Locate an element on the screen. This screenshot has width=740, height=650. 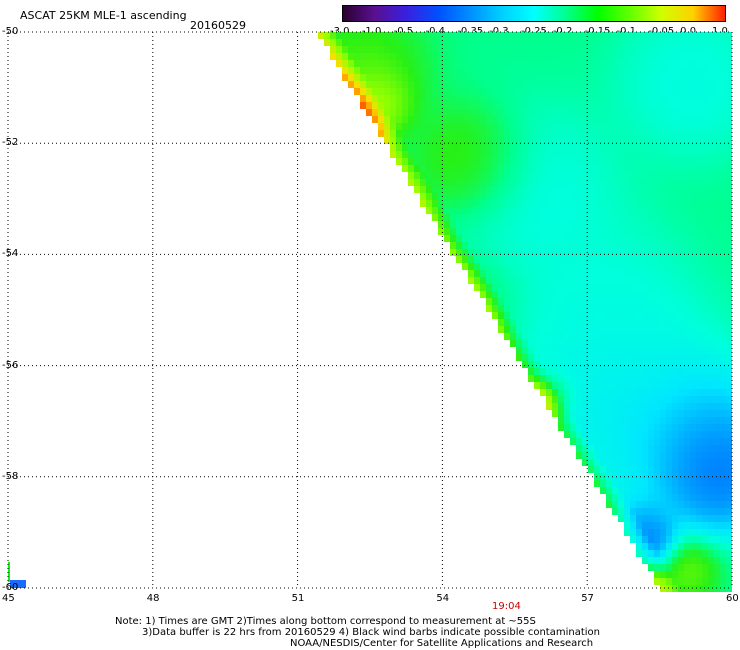
map-date: 20160529 is located at coordinates (218, 25).